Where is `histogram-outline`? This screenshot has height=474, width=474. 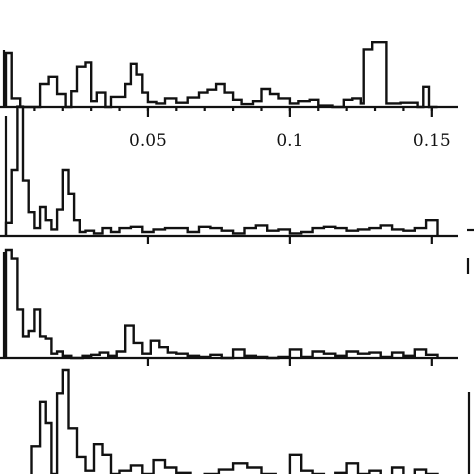 histogram-outline is located at coordinates (221, 75).